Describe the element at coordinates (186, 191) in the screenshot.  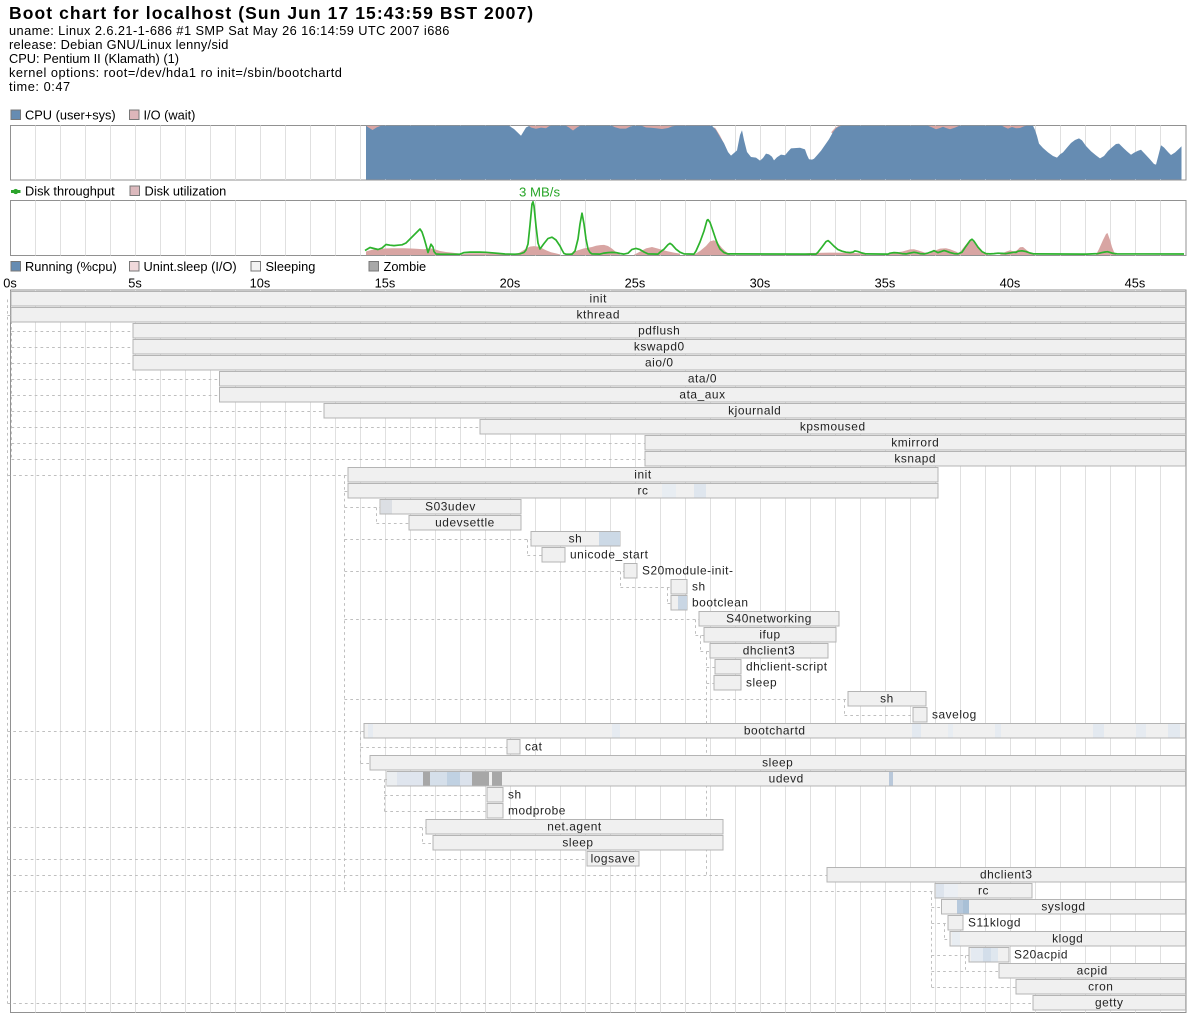
I see `svg-text: Disk utilization` at that location.